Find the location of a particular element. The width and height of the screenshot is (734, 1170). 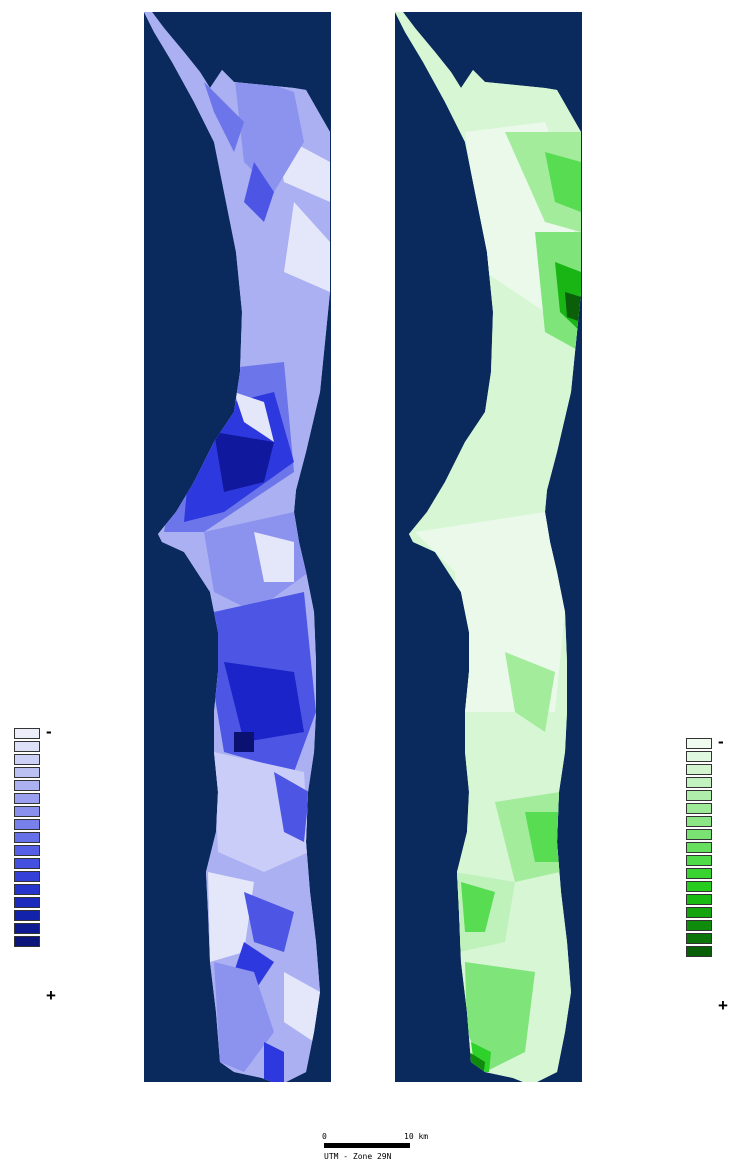

legend-green: - + is located at coordinates (707, 873).